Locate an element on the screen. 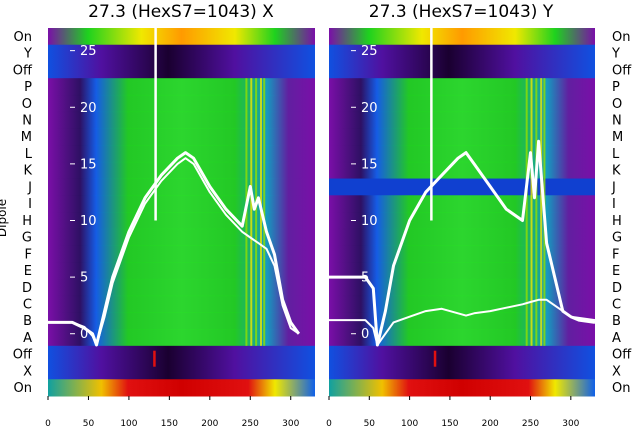 Image resolution: width=640 pixels, height=440 pixels. chart-title: 27.3 (HexS7=1043) X is located at coordinates (181, 12).